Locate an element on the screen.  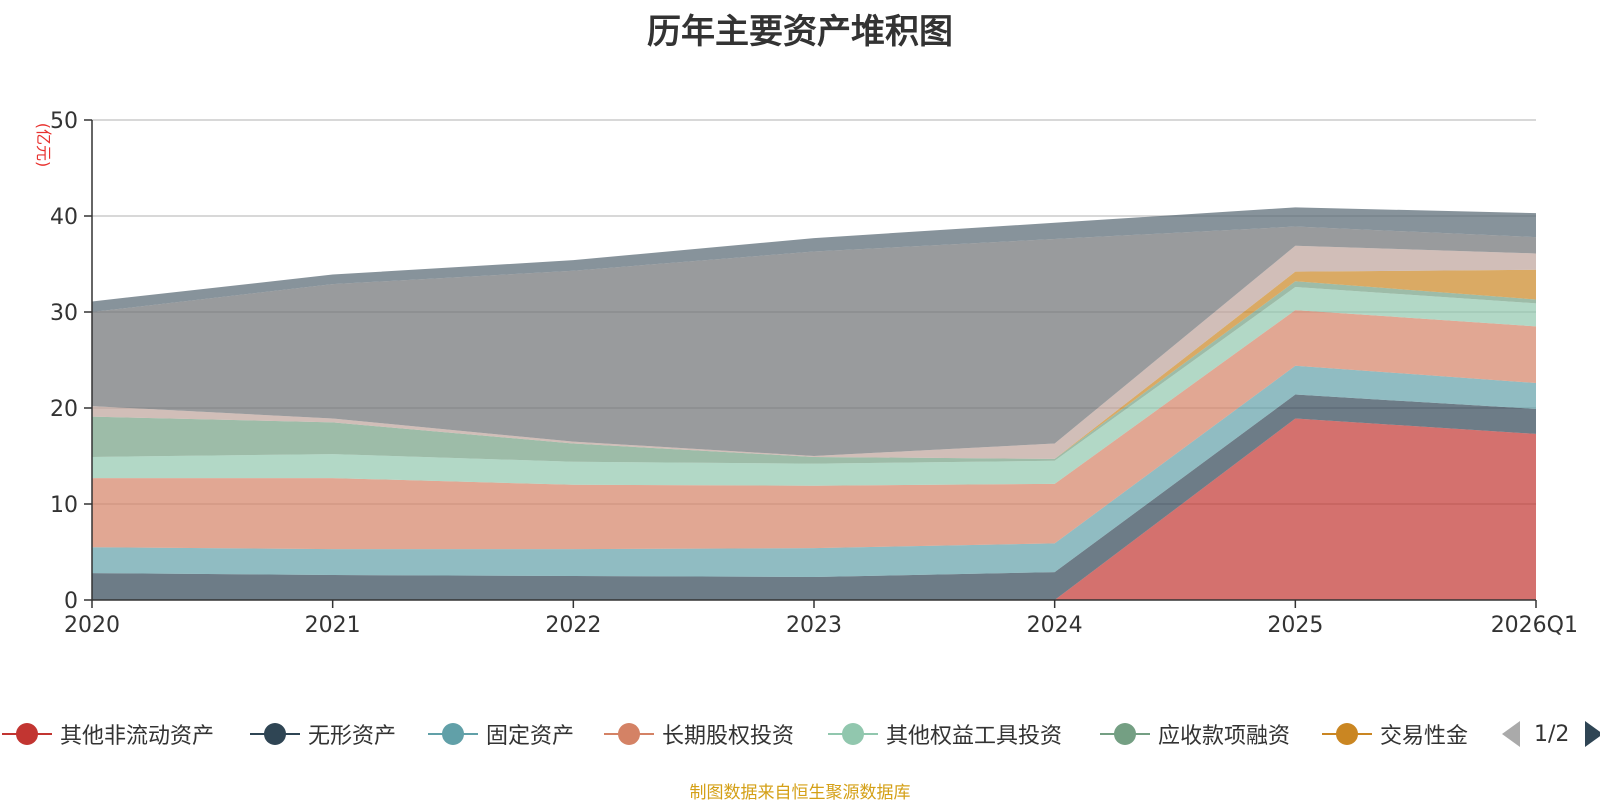
legend-item-long-term-equity-investment: 长期股权投资 is located at coordinates (699, 734).